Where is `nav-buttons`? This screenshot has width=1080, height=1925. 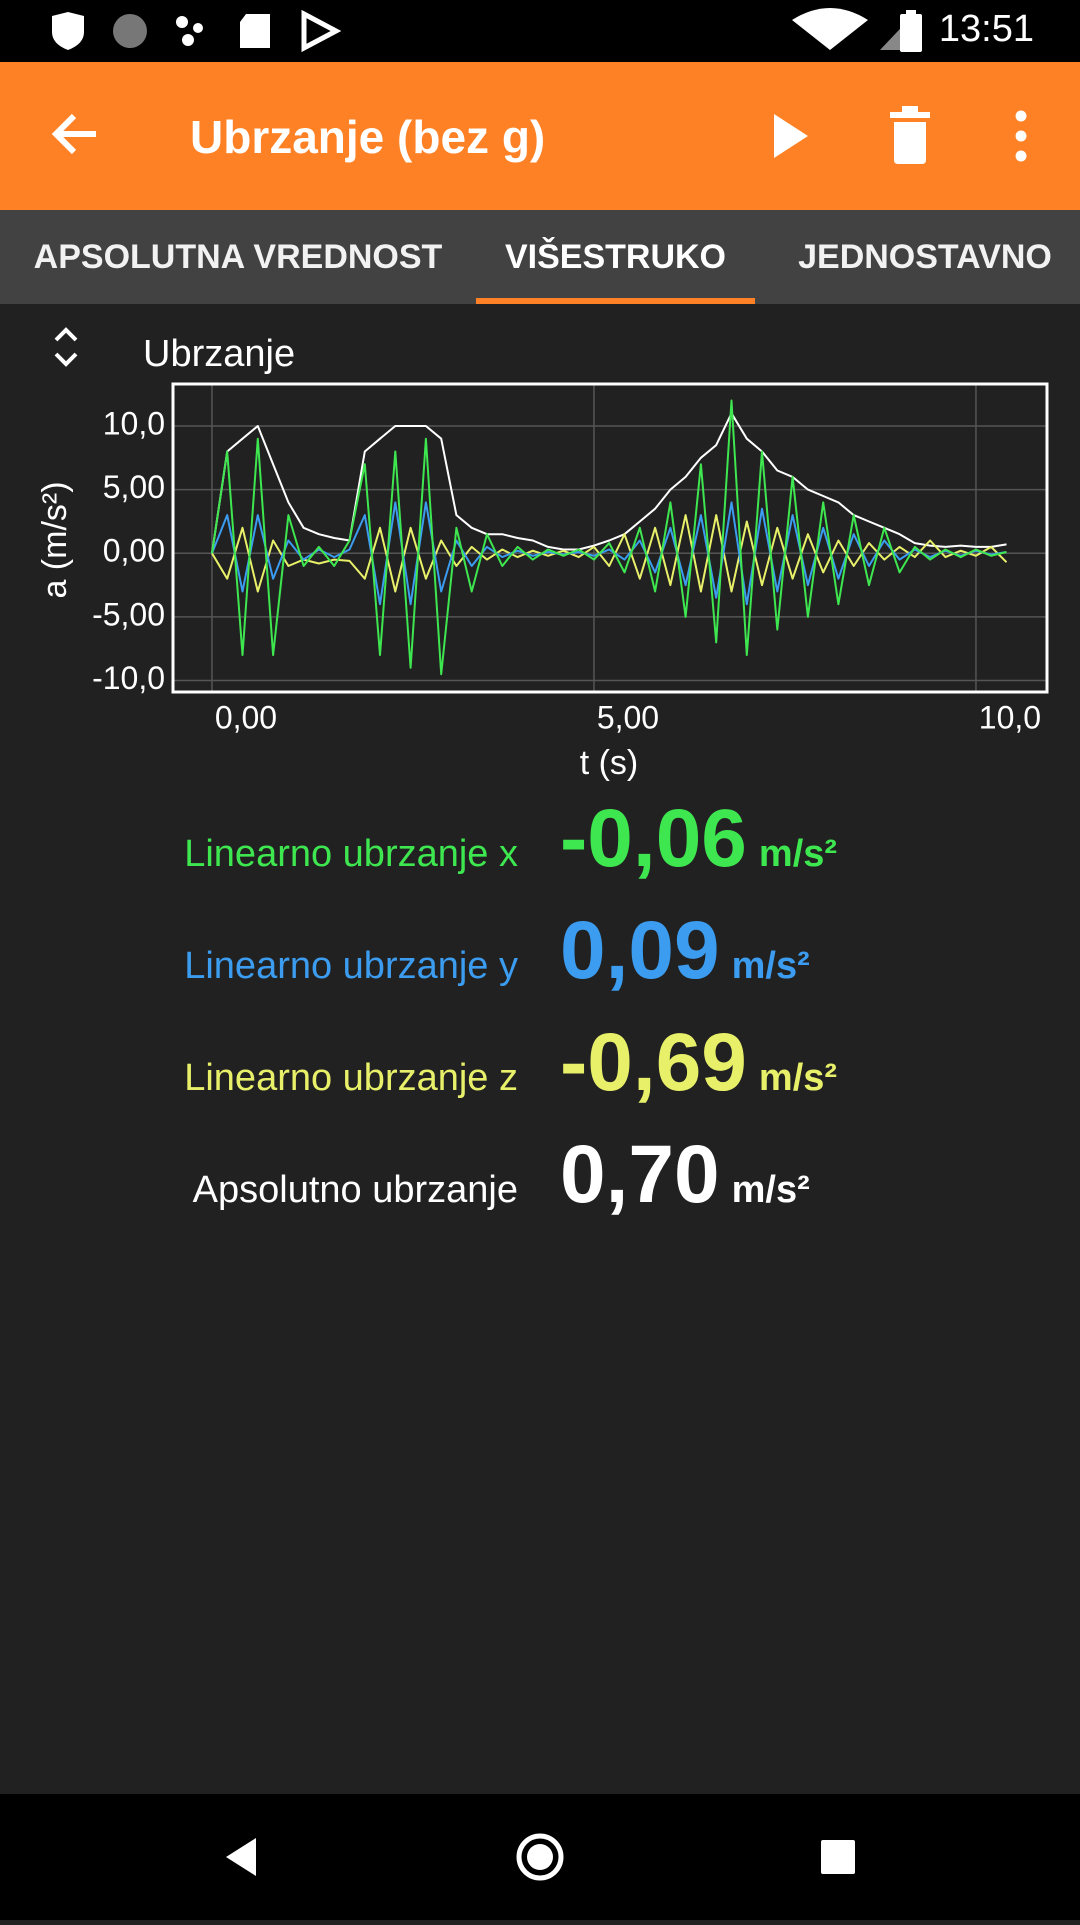
nav-buttons is located at coordinates (540, 1857).